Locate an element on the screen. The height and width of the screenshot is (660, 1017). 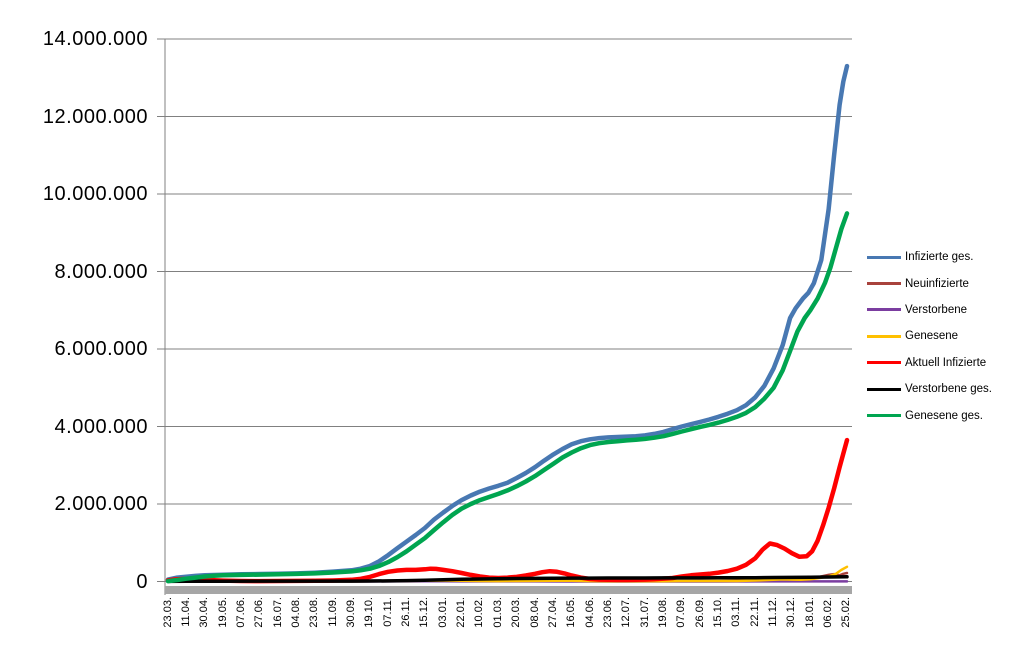
legend-label-infizierte-ges: Infizierte ges. is located at coordinates (939, 257).